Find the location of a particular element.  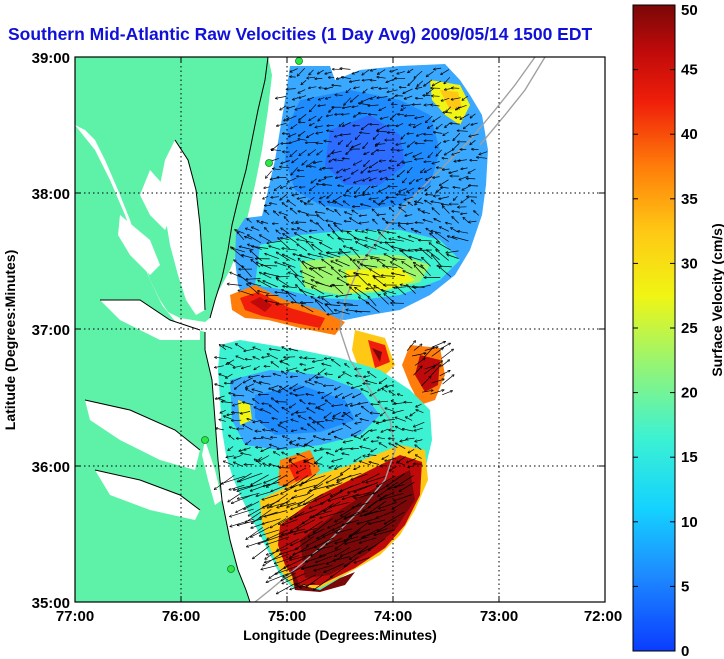

colorbar-tick-label: 10 is located at coordinates (689, 522).